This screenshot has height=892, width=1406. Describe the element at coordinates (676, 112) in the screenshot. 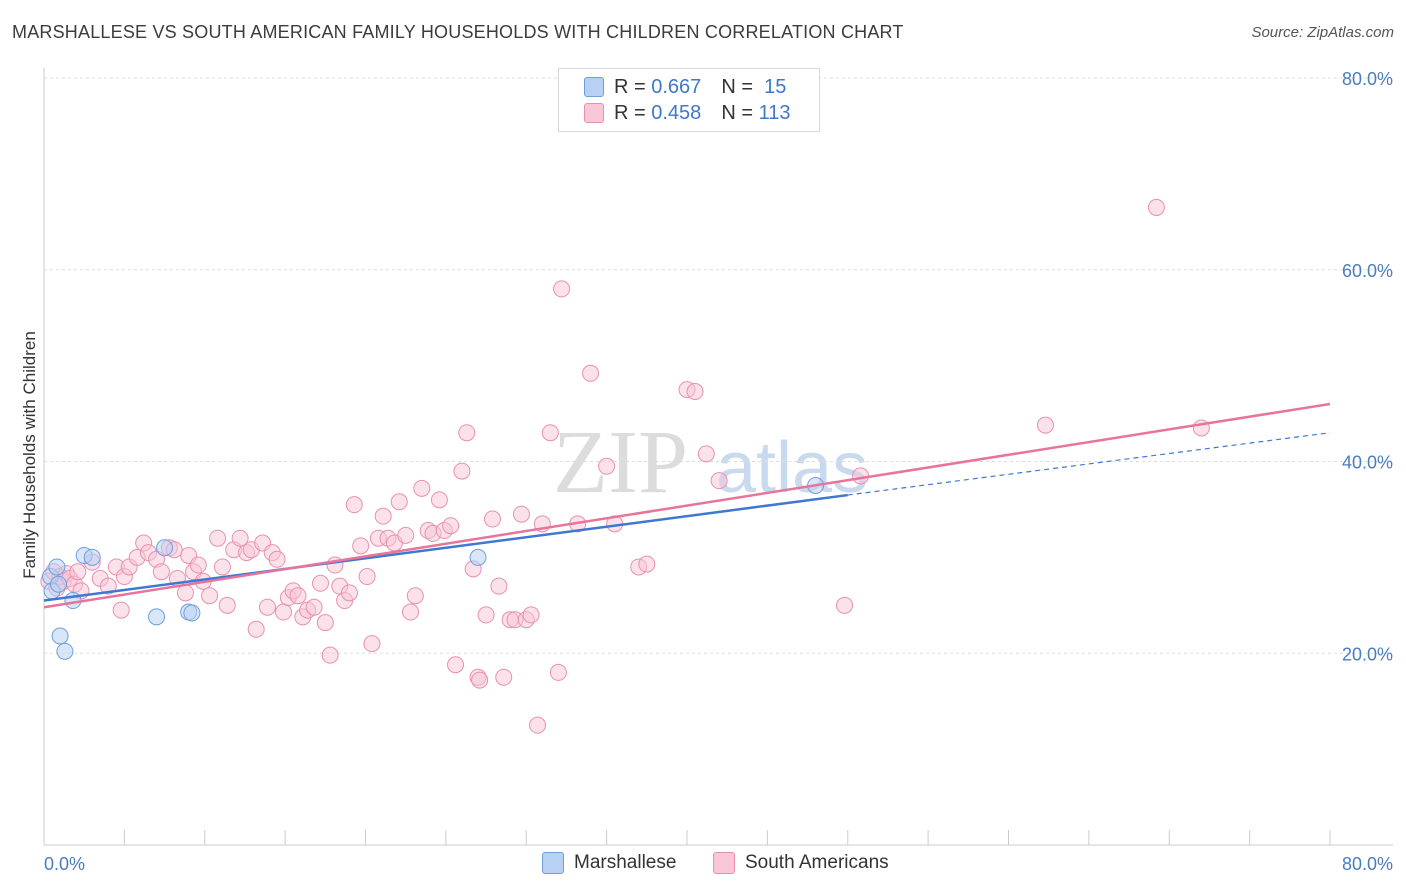

I see `legend-r-value: 0.458` at that location.